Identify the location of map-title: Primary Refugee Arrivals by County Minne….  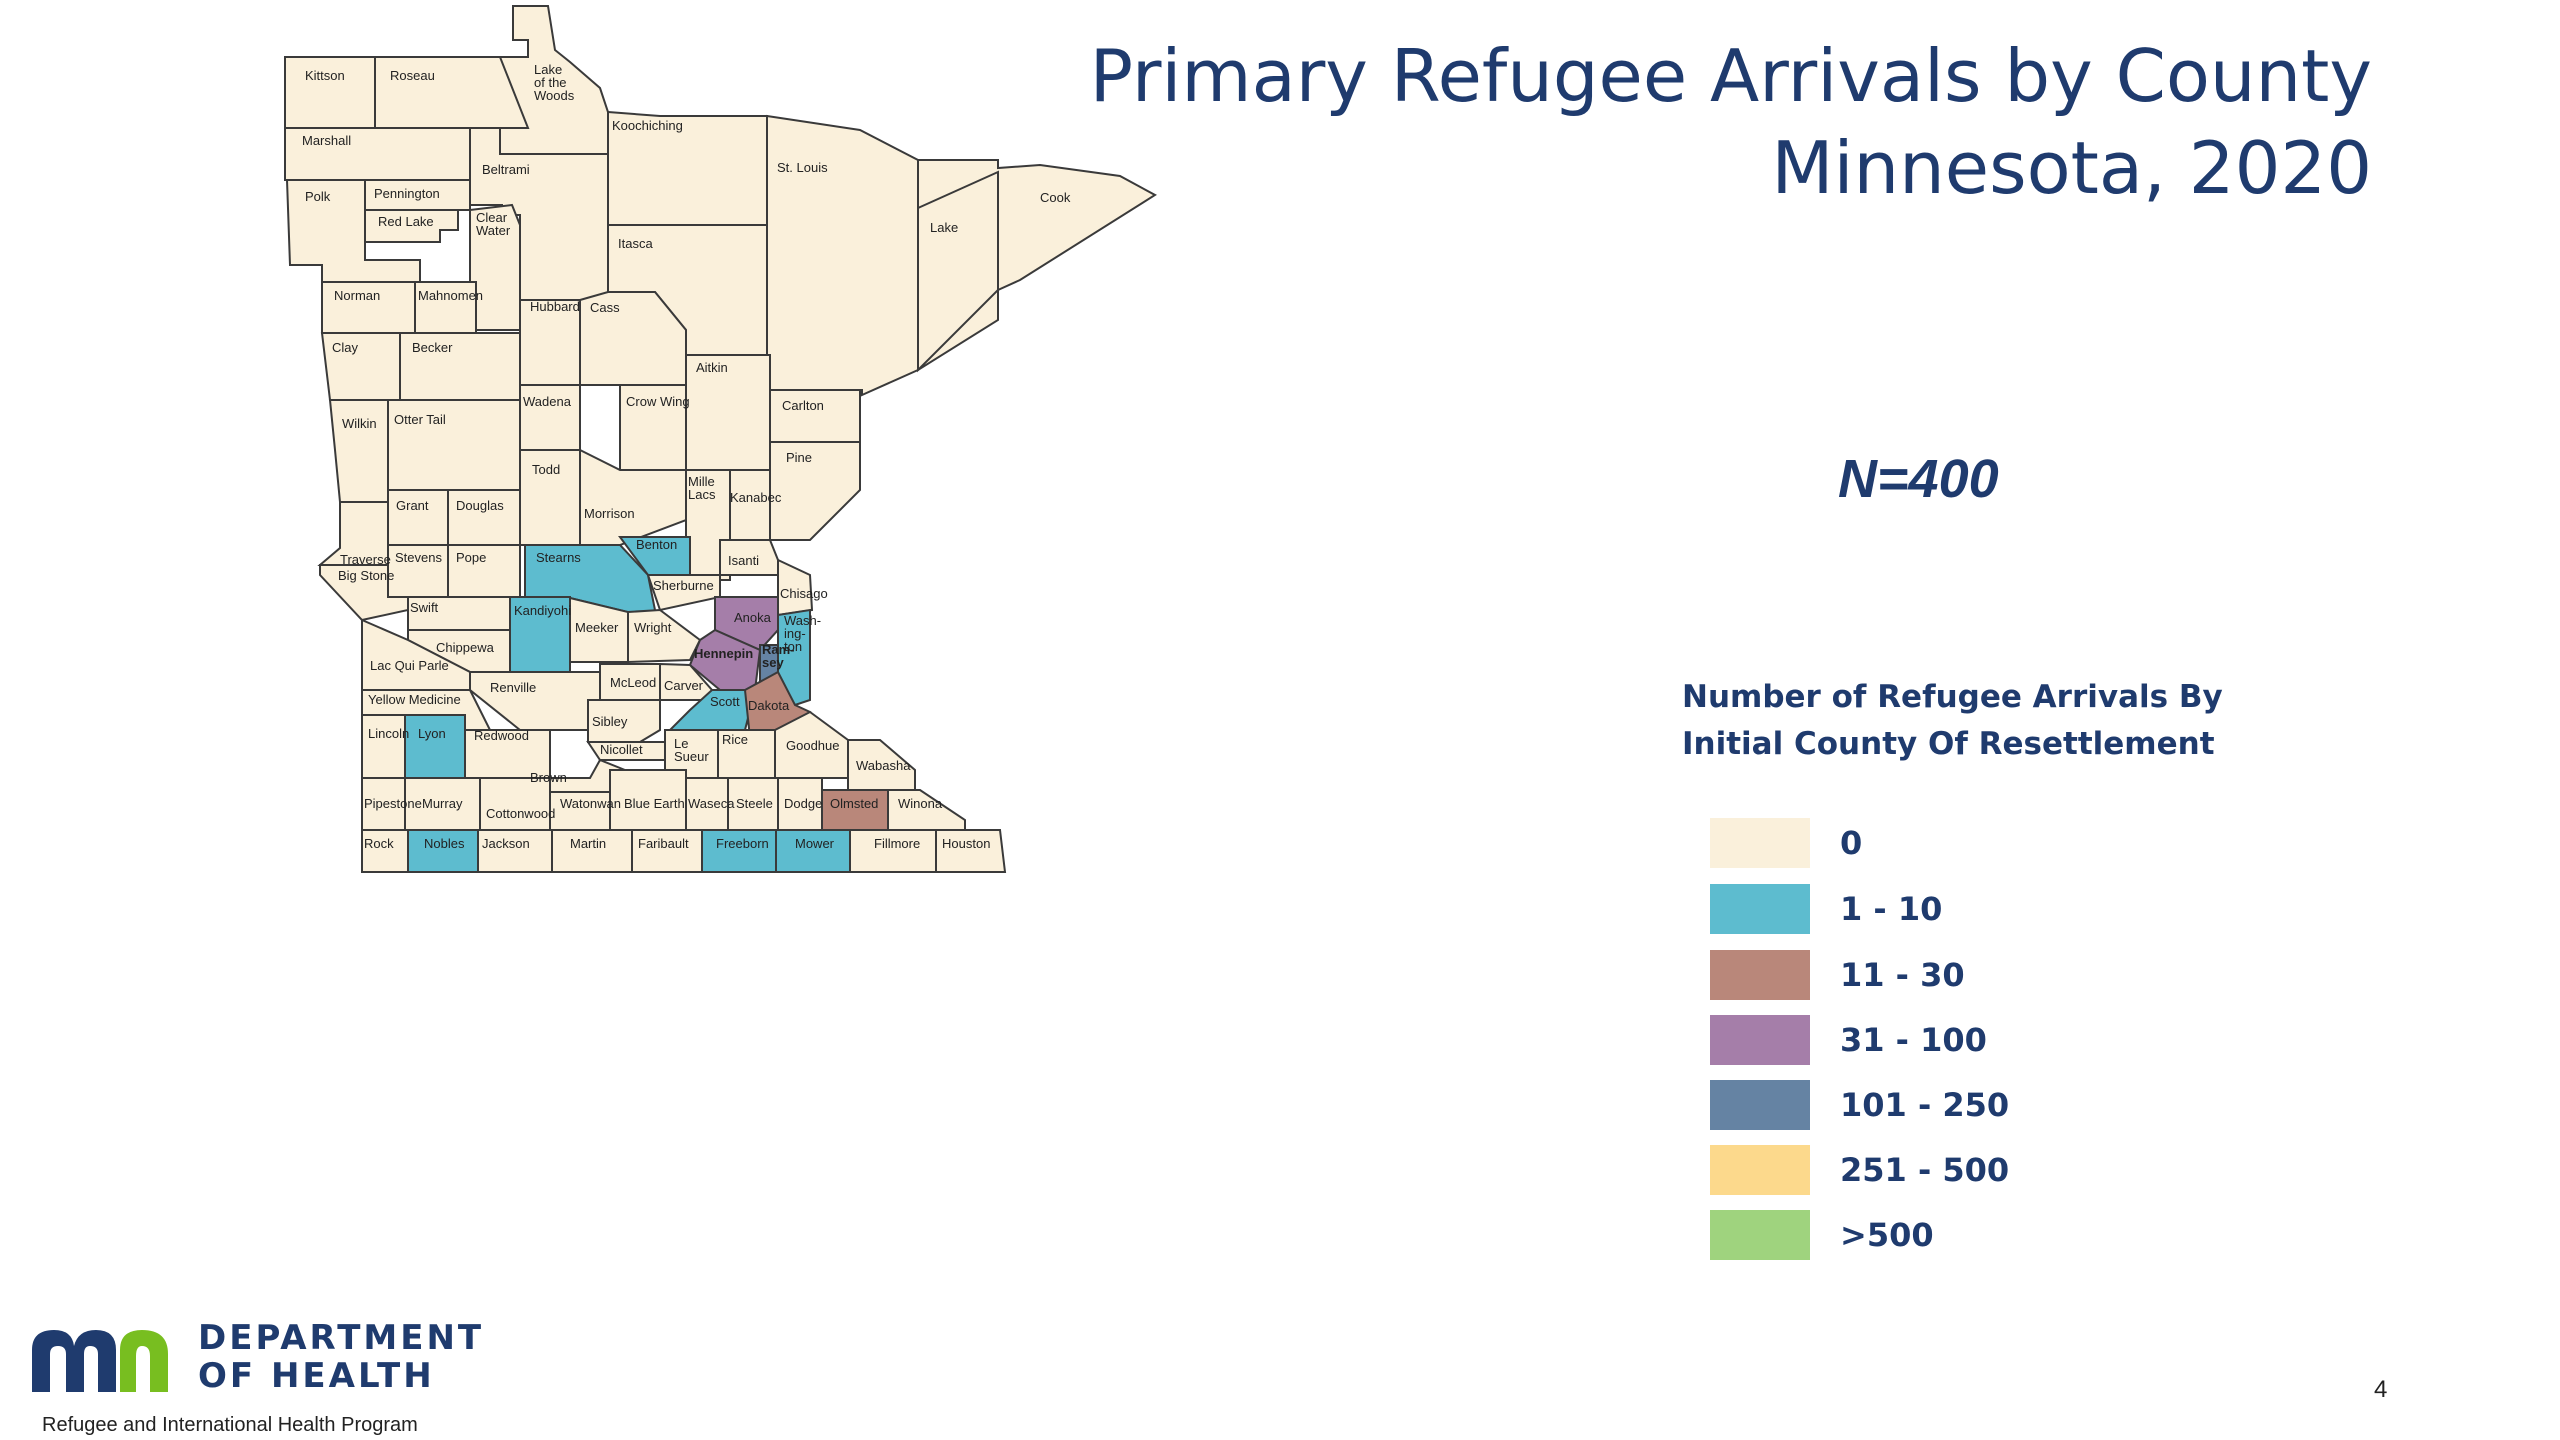
(1672, 122).